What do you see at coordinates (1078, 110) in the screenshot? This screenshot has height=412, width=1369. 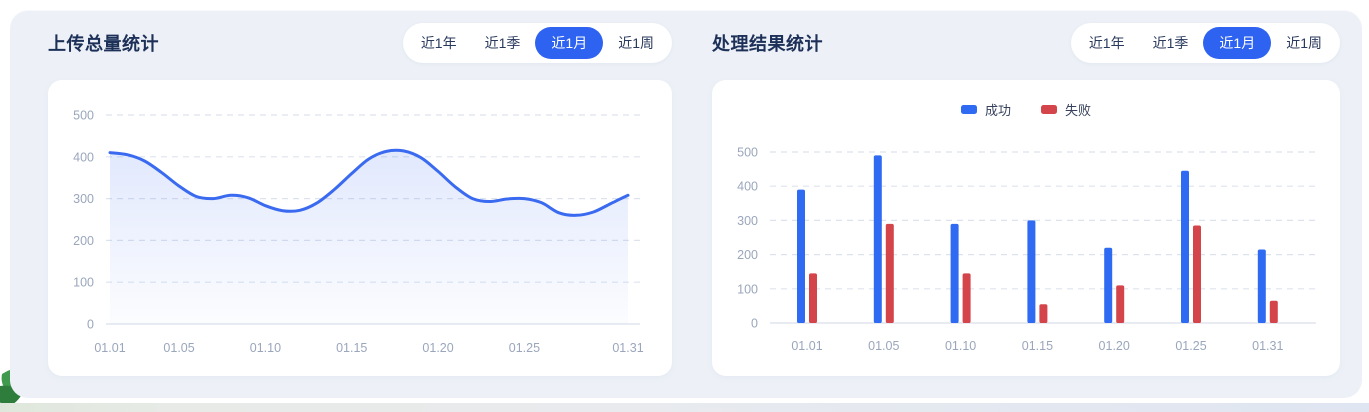 I see `legend-fail-label: 失败` at bounding box center [1078, 110].